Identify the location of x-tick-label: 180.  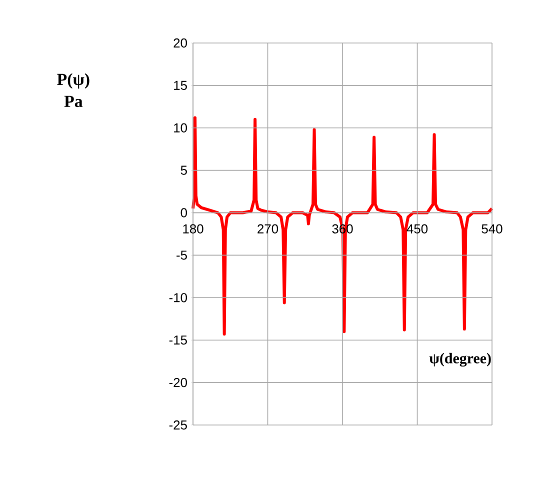
(193, 229).